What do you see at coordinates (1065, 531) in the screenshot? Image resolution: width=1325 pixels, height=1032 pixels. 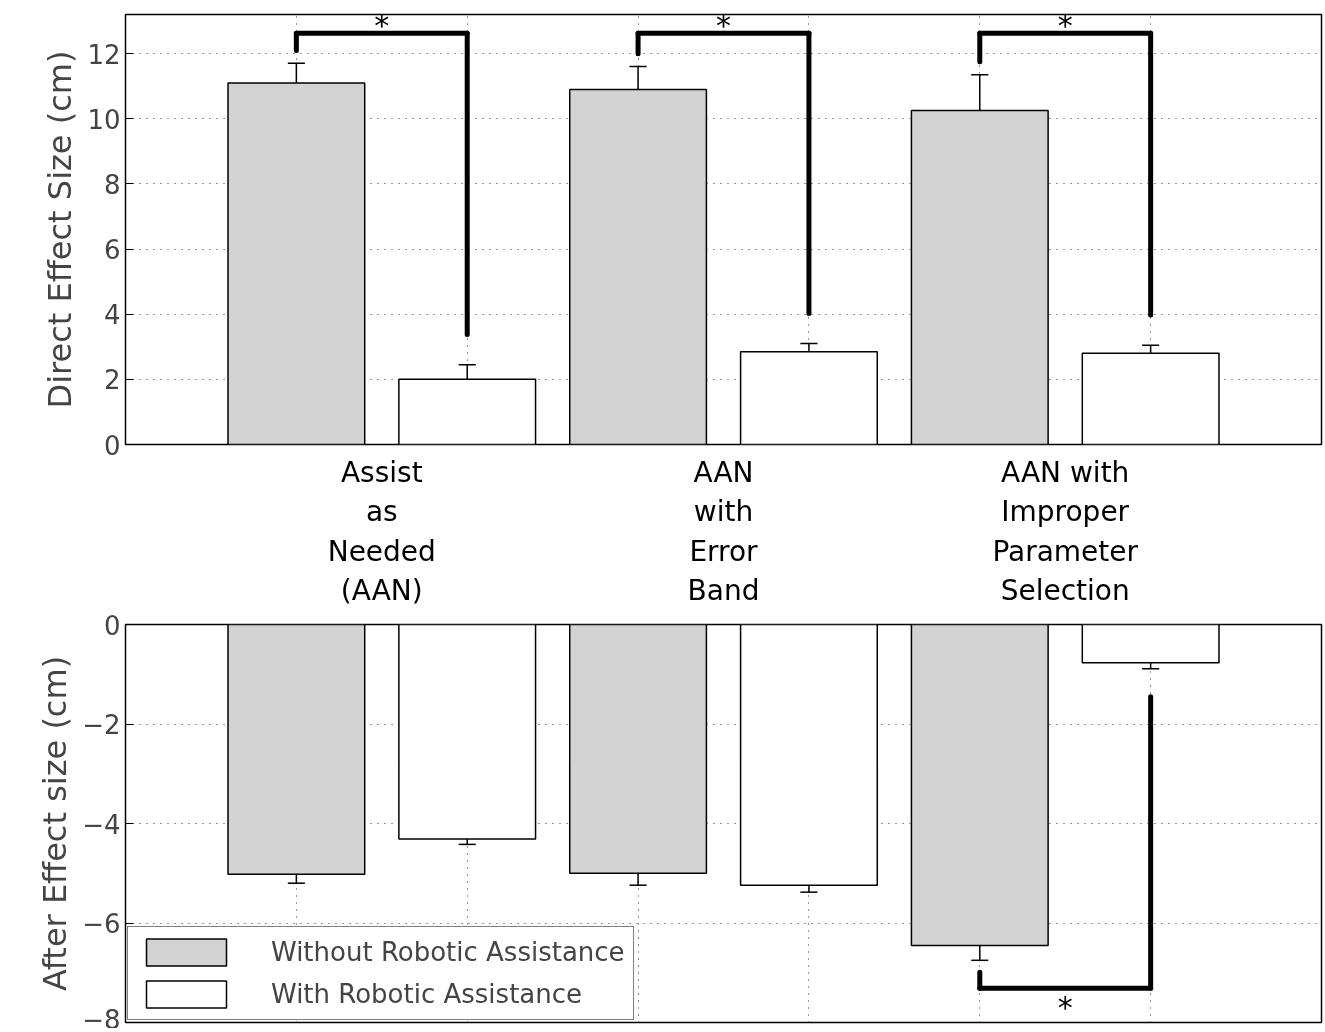 I see `x-tick-label: AAN with Improper Parameter Selection` at bounding box center [1065, 531].